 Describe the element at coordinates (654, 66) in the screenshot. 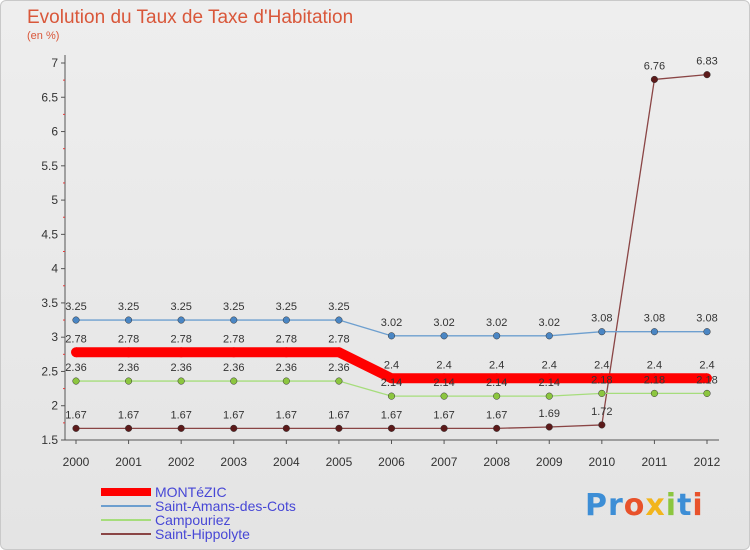

I see `data-label: 6.76` at that location.